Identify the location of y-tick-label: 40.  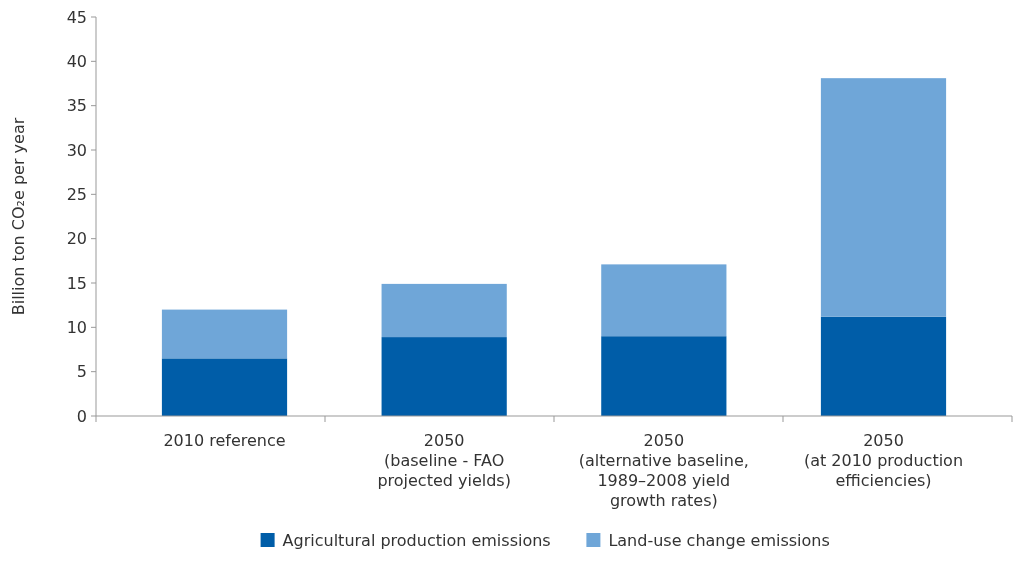
(76, 61).